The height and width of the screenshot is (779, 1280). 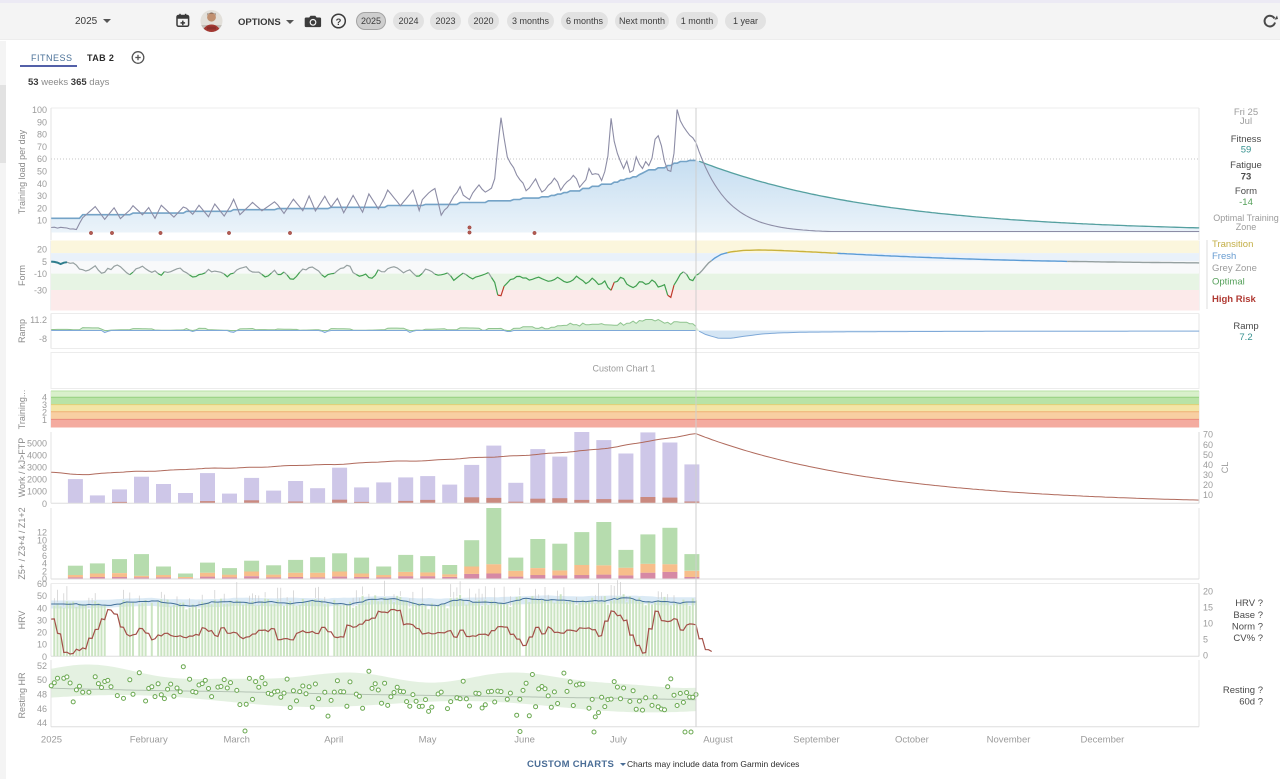 What do you see at coordinates (1246, 218) in the screenshot?
I see `svg-text: Optimal Training` at bounding box center [1246, 218].